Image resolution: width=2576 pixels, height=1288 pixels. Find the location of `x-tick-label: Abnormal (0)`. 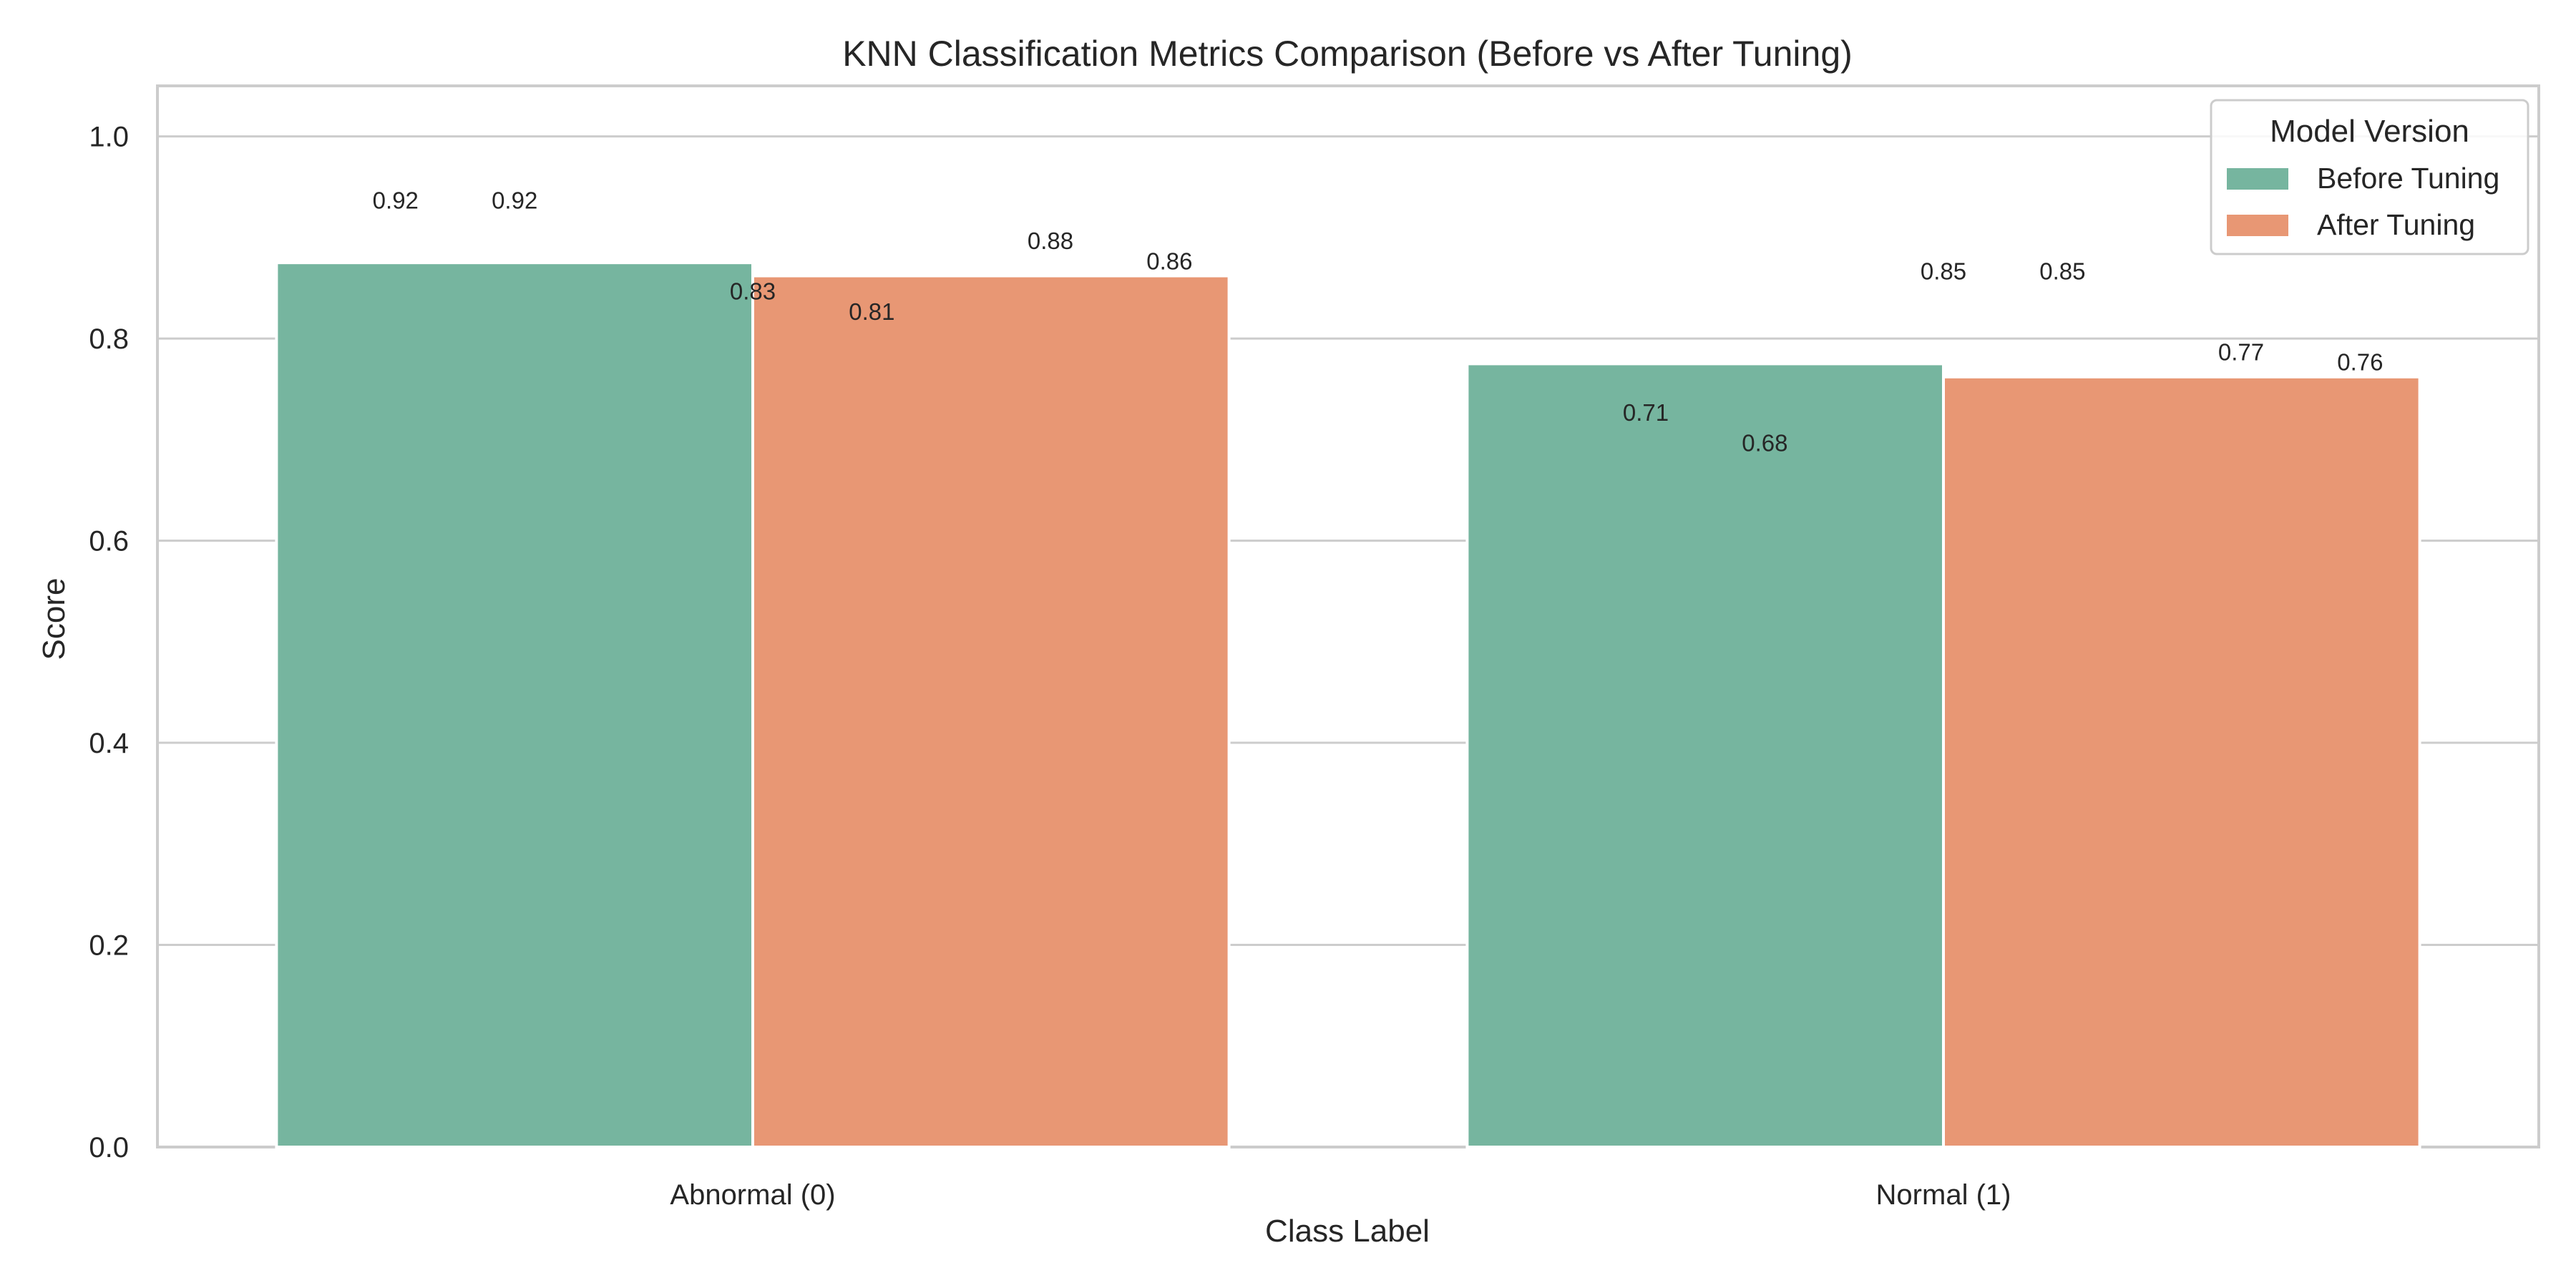

x-tick-label: Abnormal (0) is located at coordinates (752, 1195).